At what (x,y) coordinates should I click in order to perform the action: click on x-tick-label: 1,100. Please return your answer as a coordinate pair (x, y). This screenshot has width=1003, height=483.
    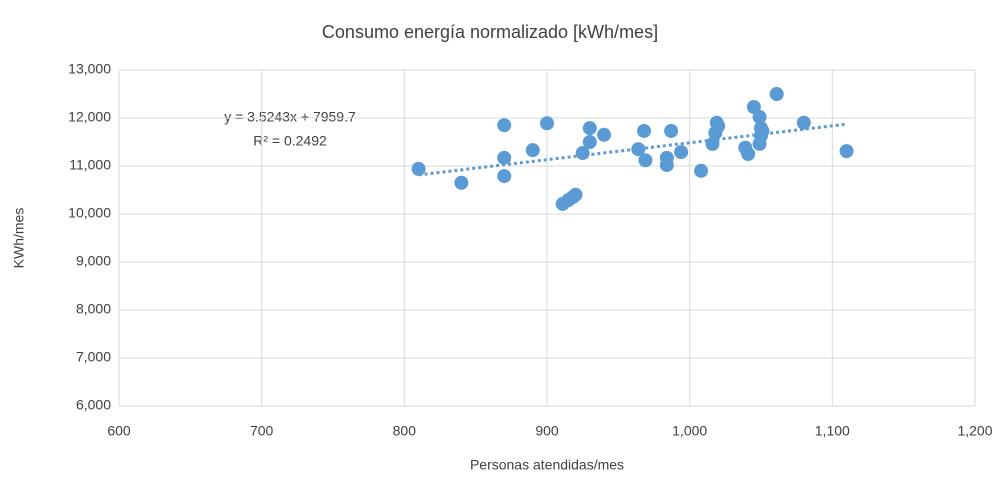
    Looking at the image, I should click on (832, 431).